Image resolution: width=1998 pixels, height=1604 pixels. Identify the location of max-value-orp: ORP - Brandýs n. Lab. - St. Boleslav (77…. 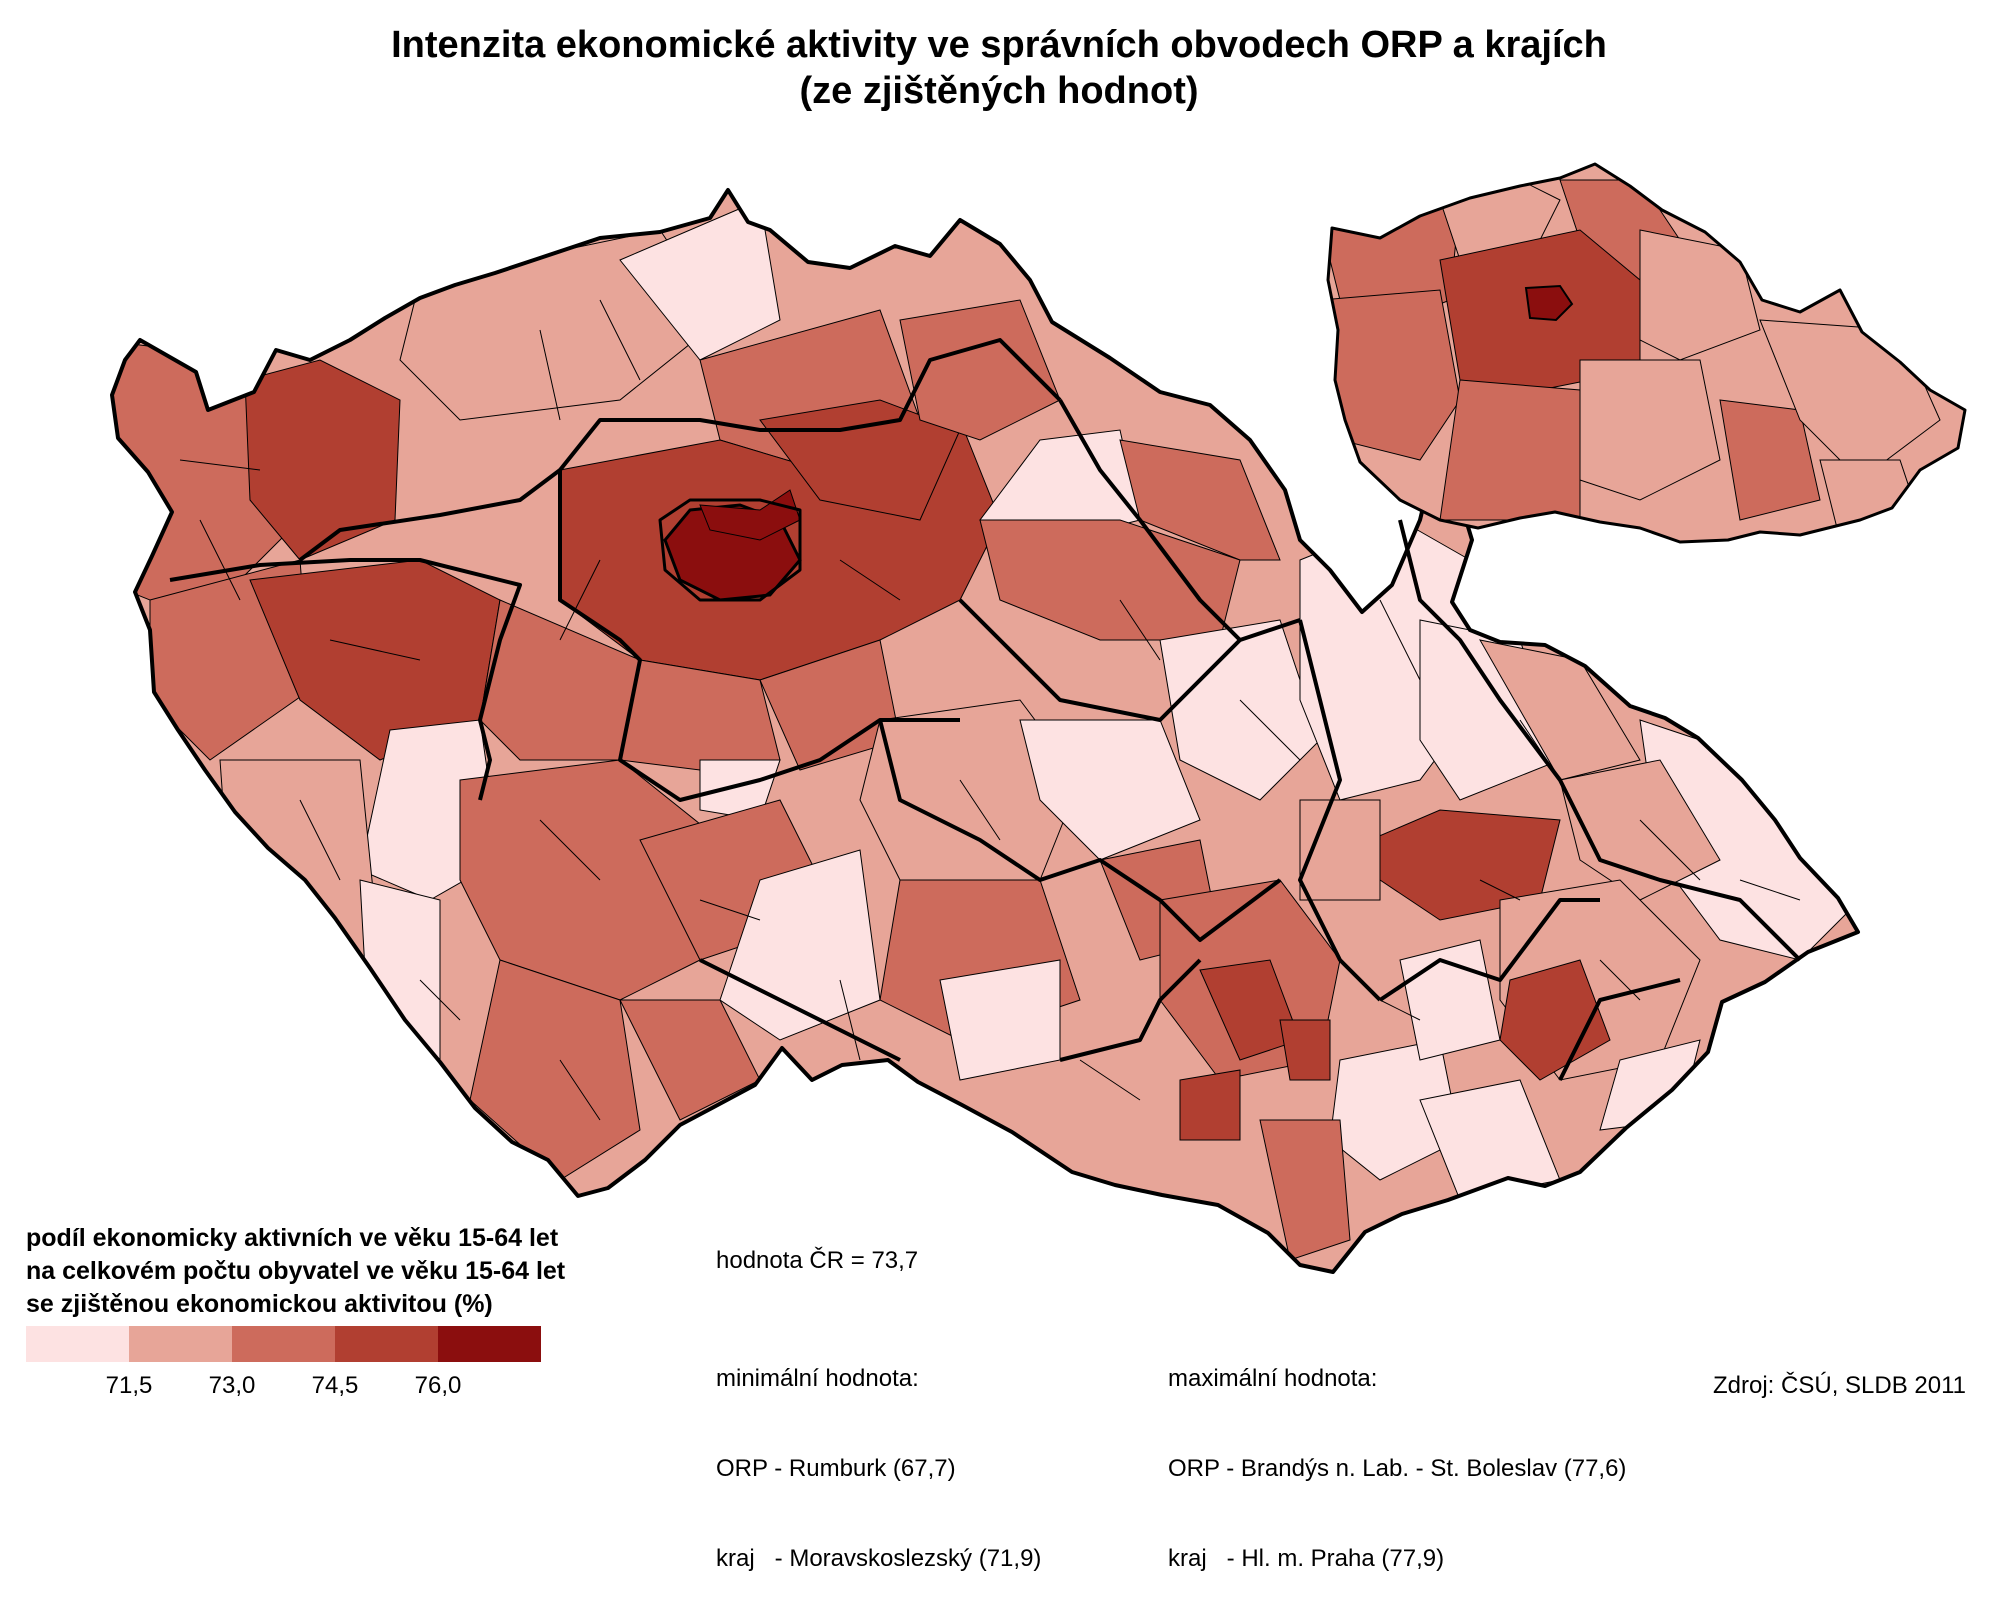
(1397, 1468).